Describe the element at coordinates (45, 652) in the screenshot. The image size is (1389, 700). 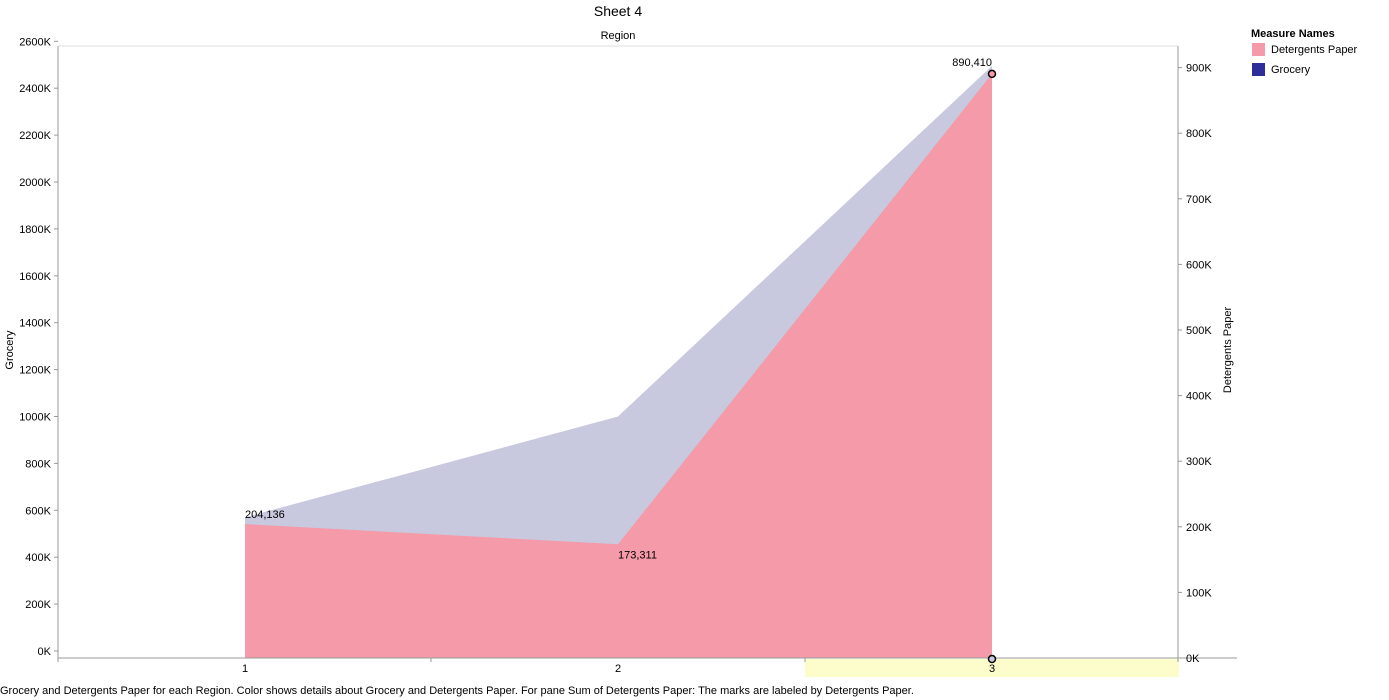
I see `y-left-tick-label: 0K` at that location.